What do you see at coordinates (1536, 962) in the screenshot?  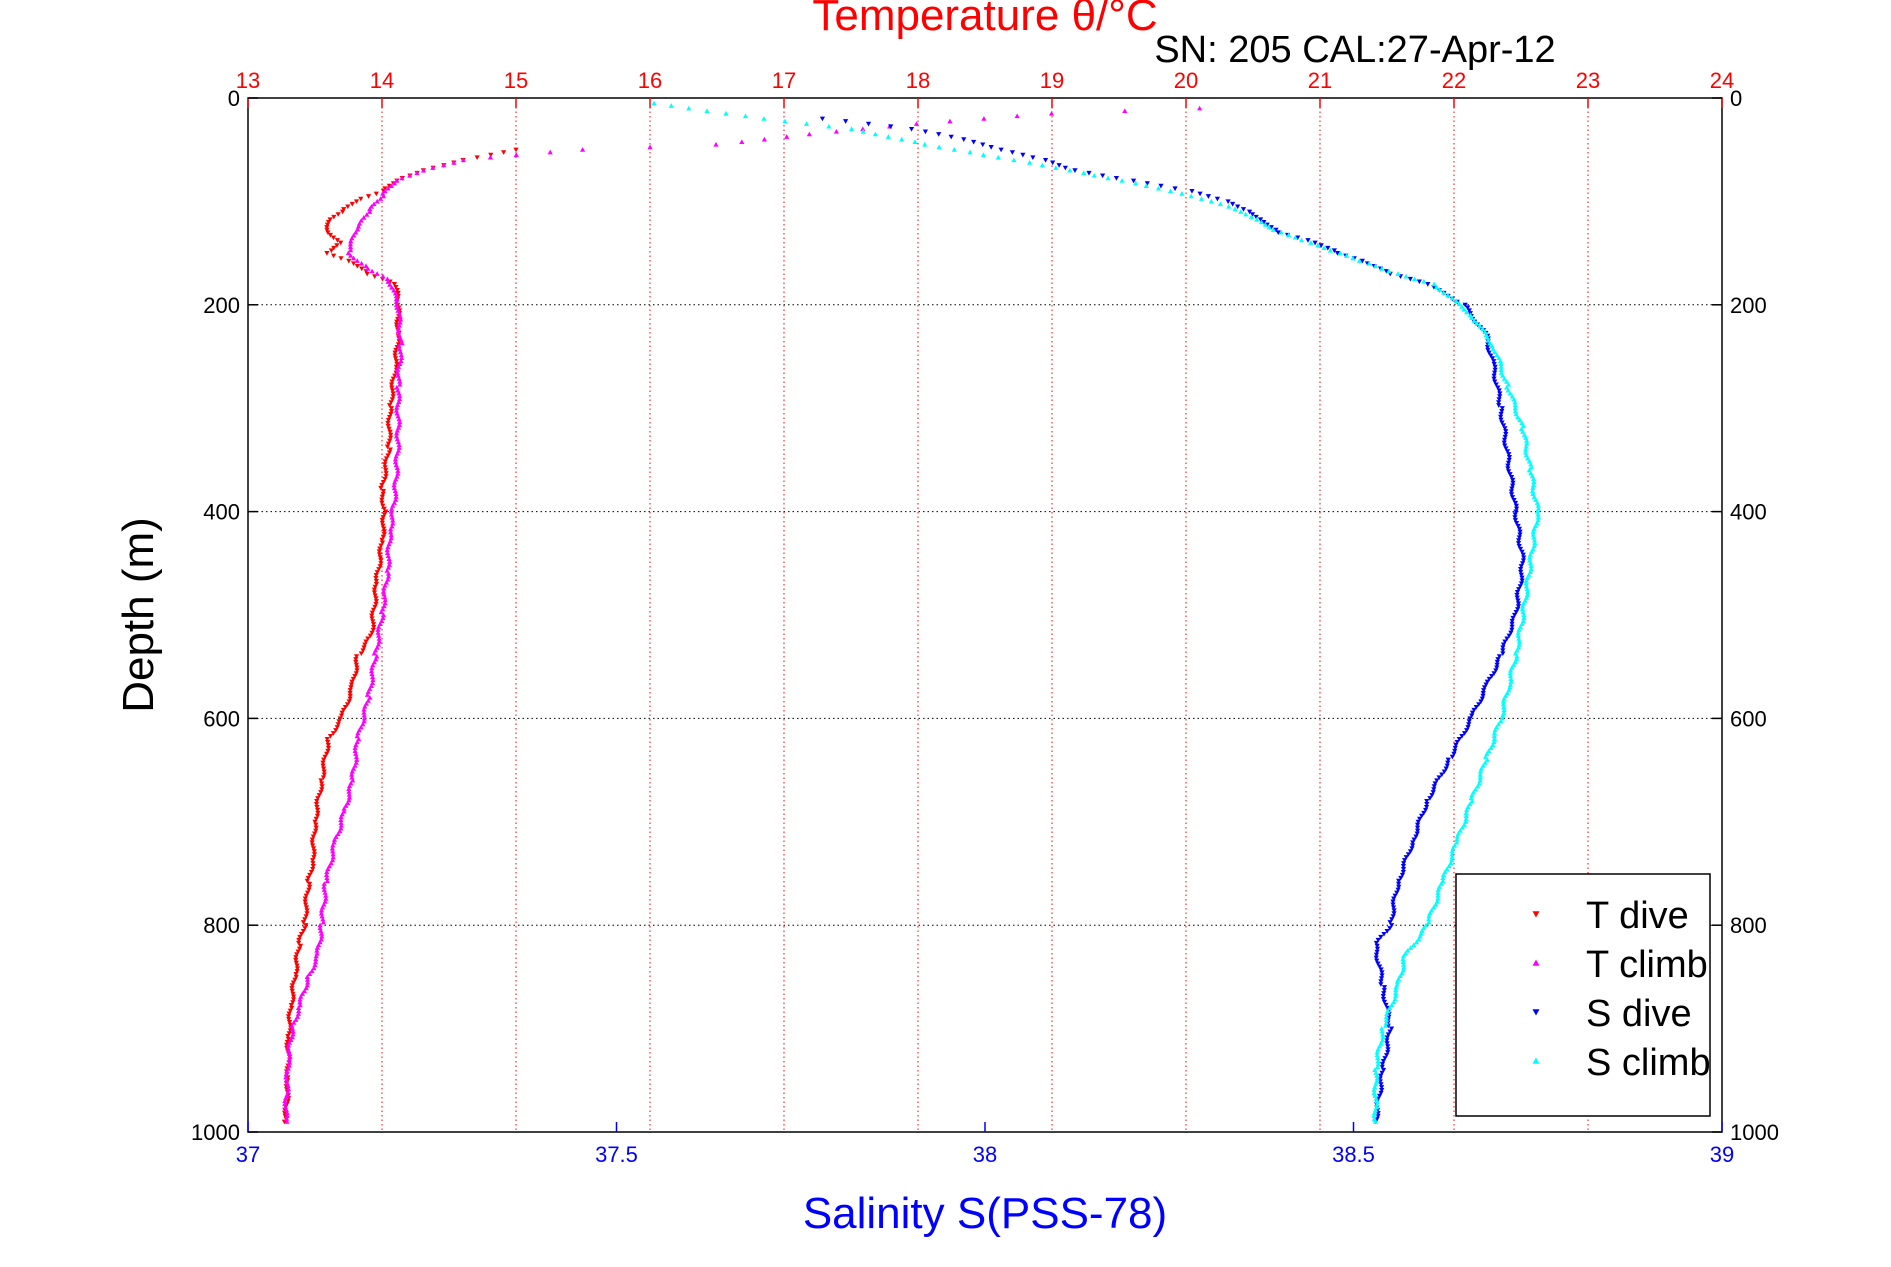 I see `legend-marker-t-climb` at bounding box center [1536, 962].